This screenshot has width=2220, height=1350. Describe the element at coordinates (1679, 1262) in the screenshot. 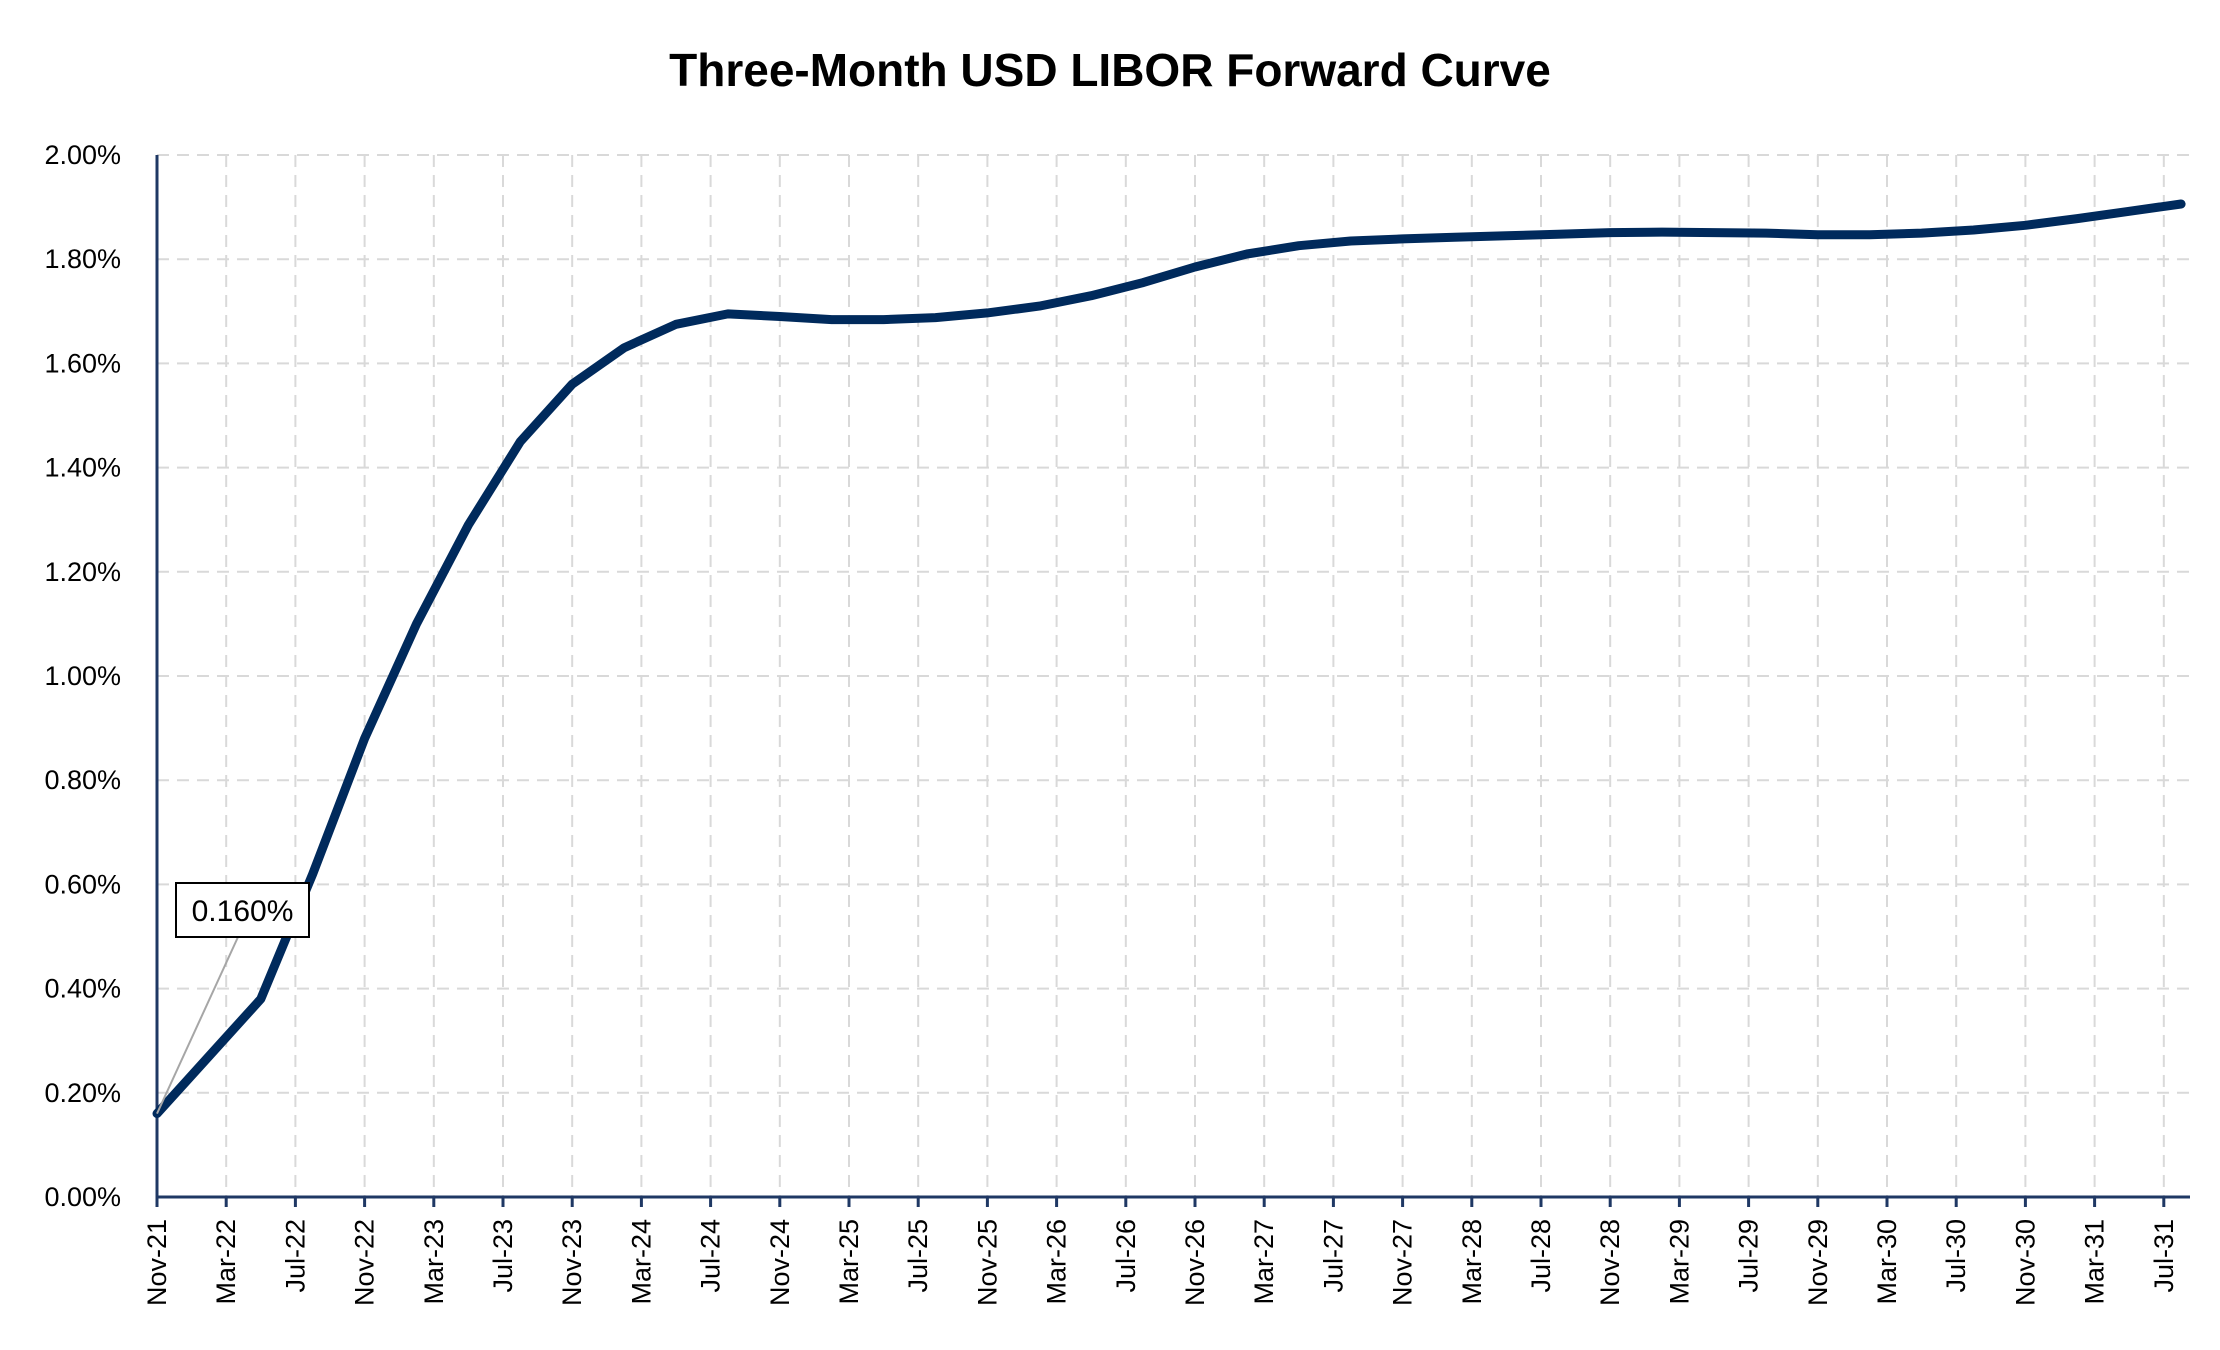

I see `x-tick-label: Mar-29` at that location.